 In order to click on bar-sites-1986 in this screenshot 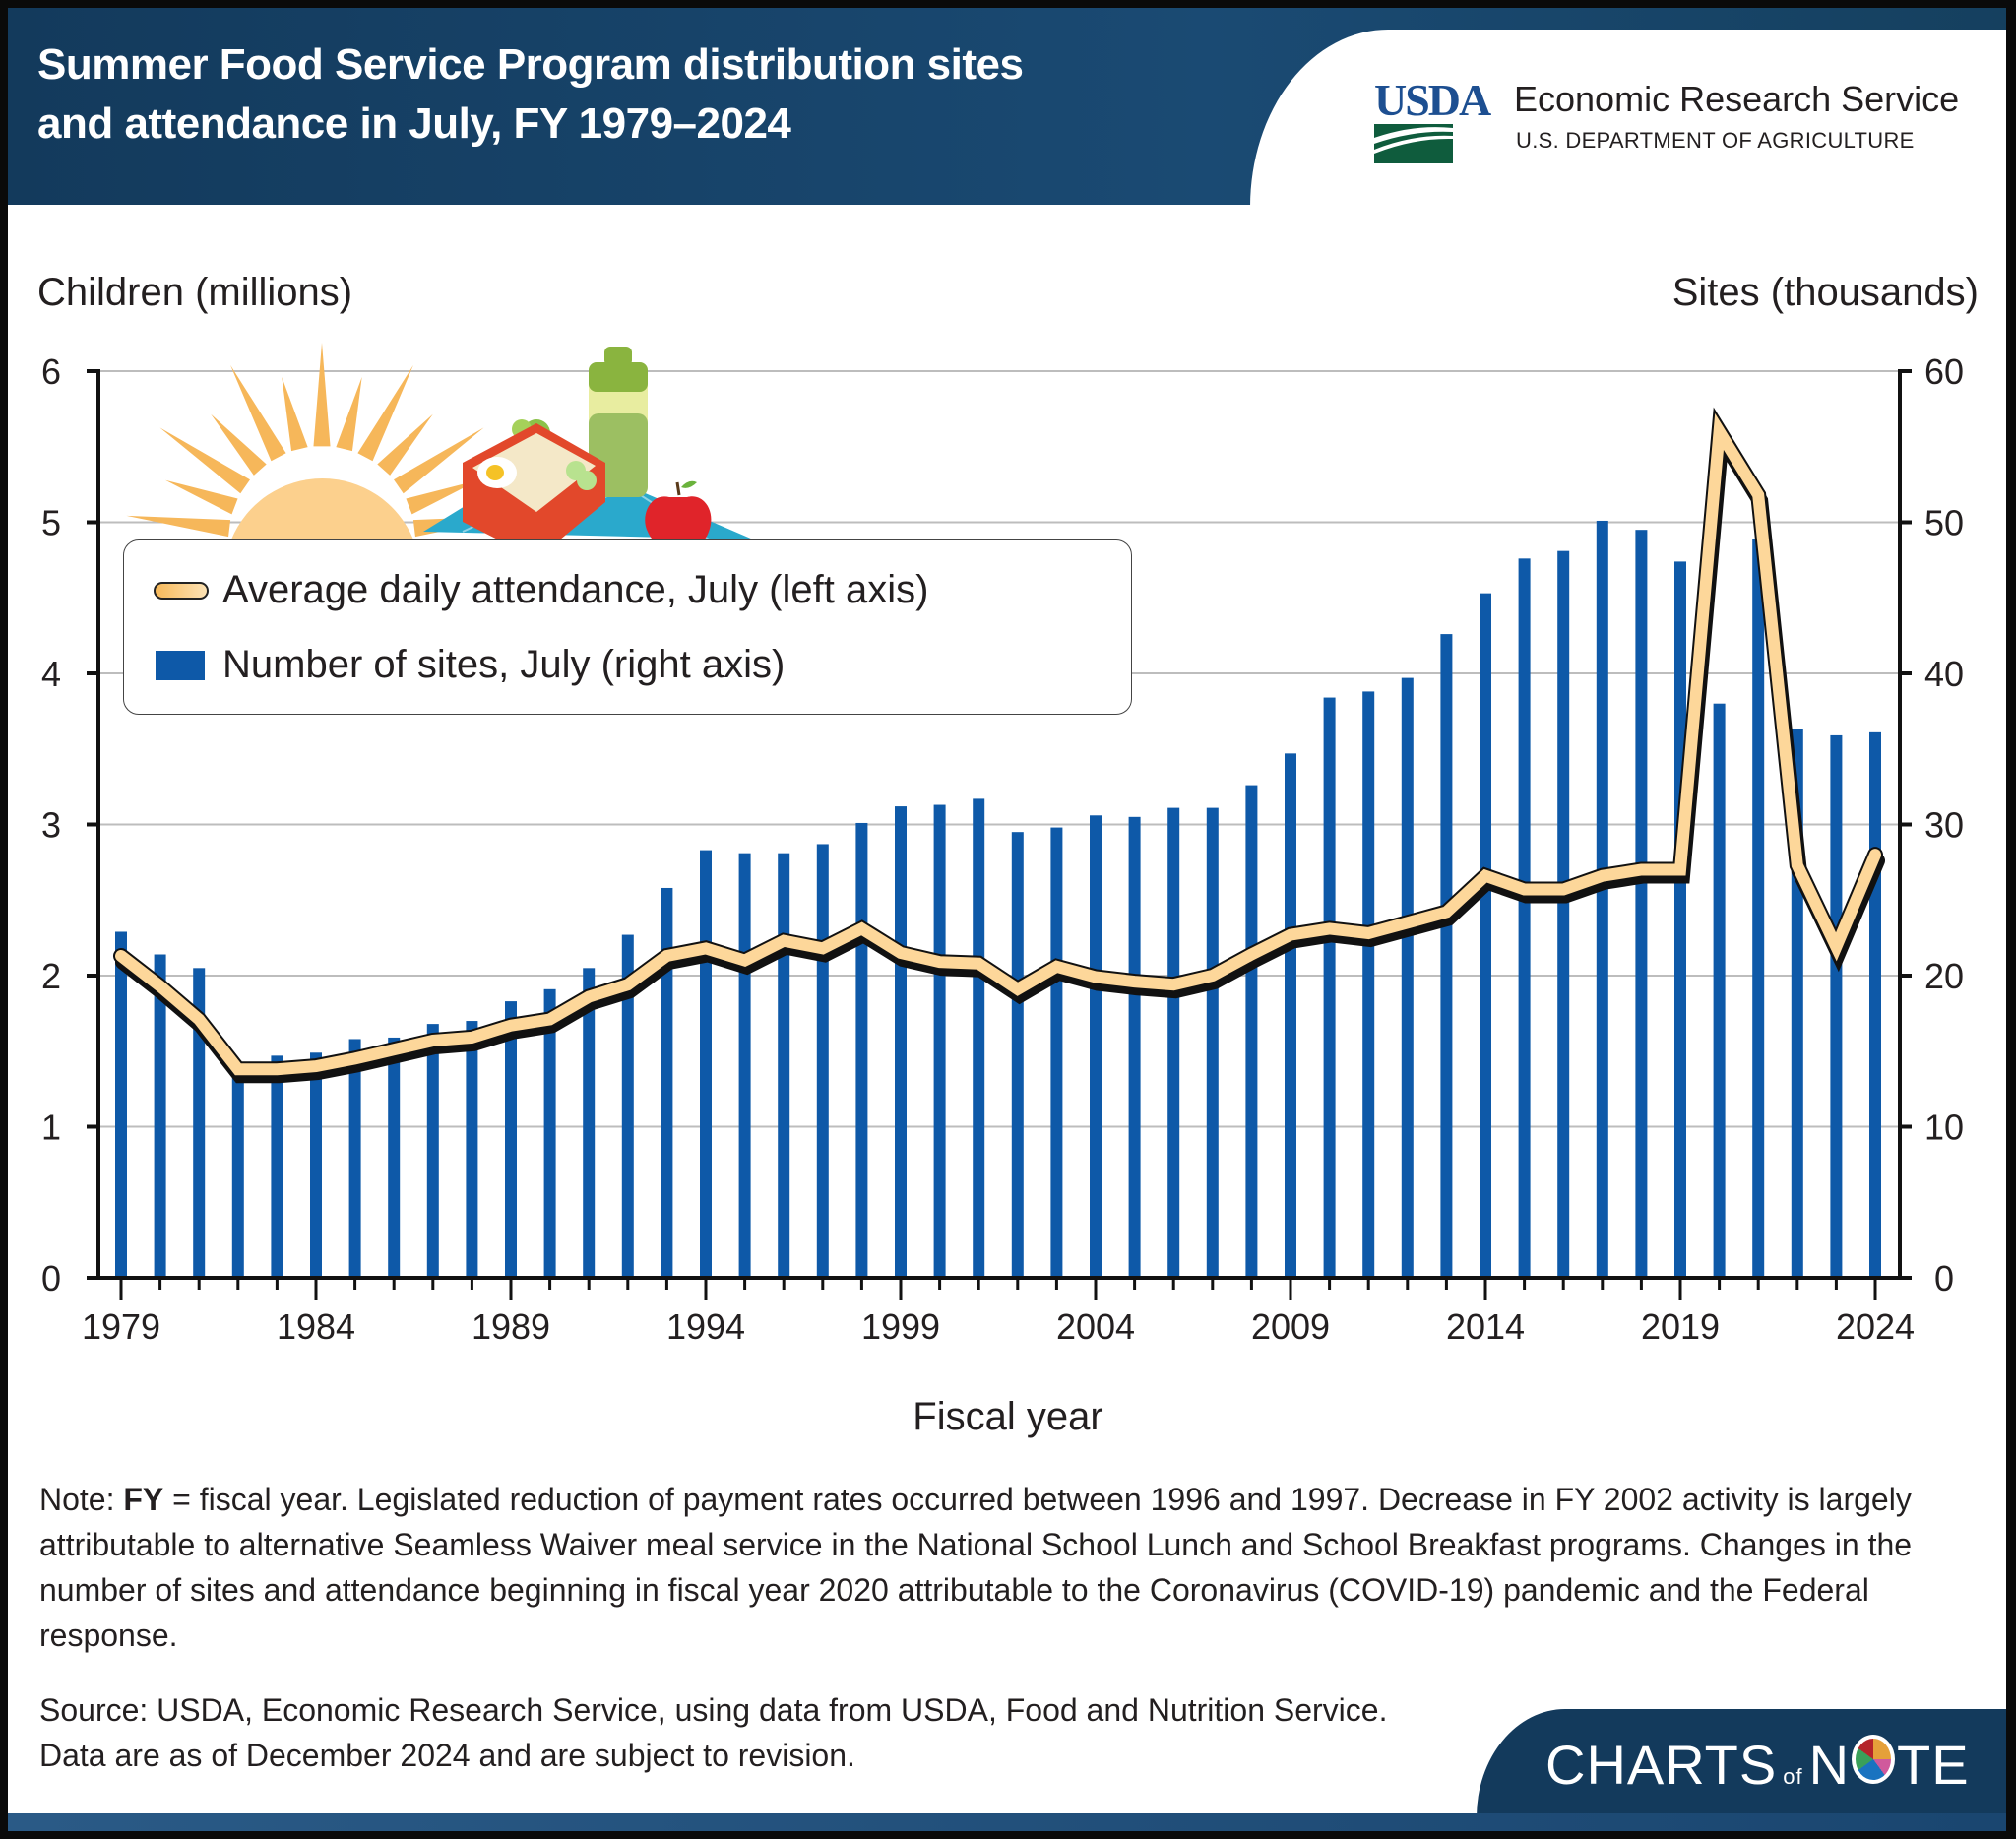, I will do `click(394, 1157)`.